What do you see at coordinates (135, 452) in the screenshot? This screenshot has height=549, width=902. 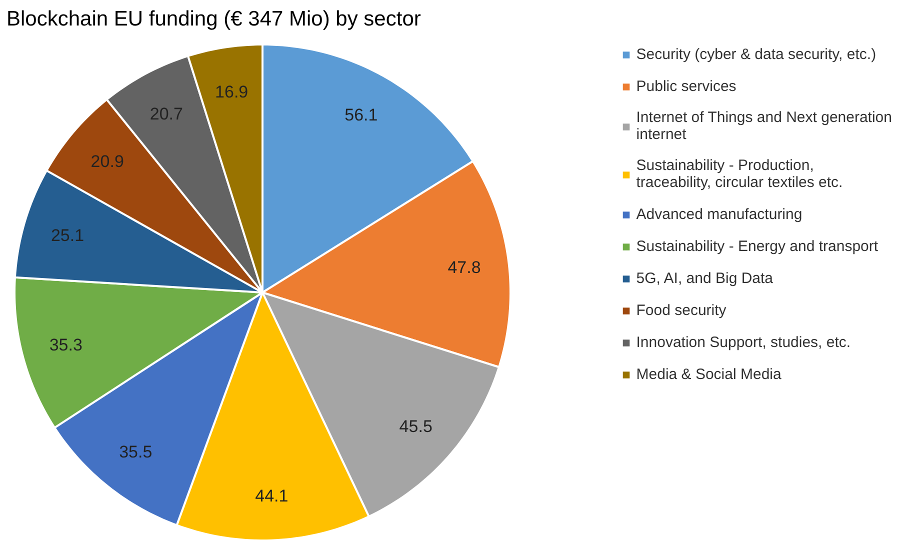 I see `data-label: 35.5` at bounding box center [135, 452].